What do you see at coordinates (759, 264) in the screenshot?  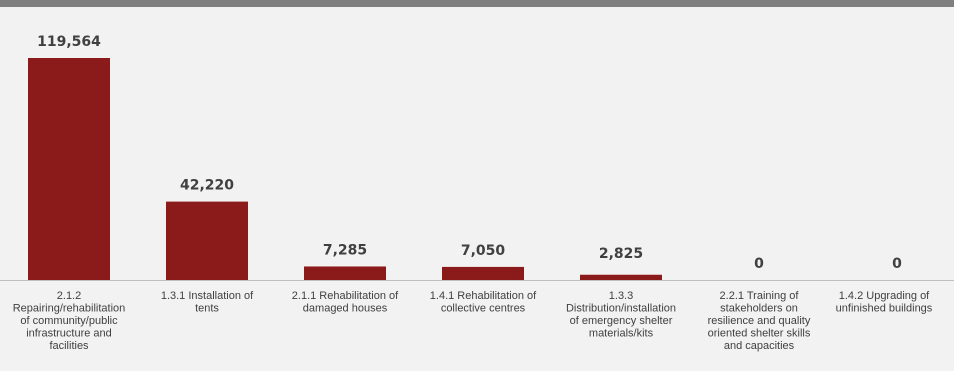 I see `value-label-5: 0` at bounding box center [759, 264].